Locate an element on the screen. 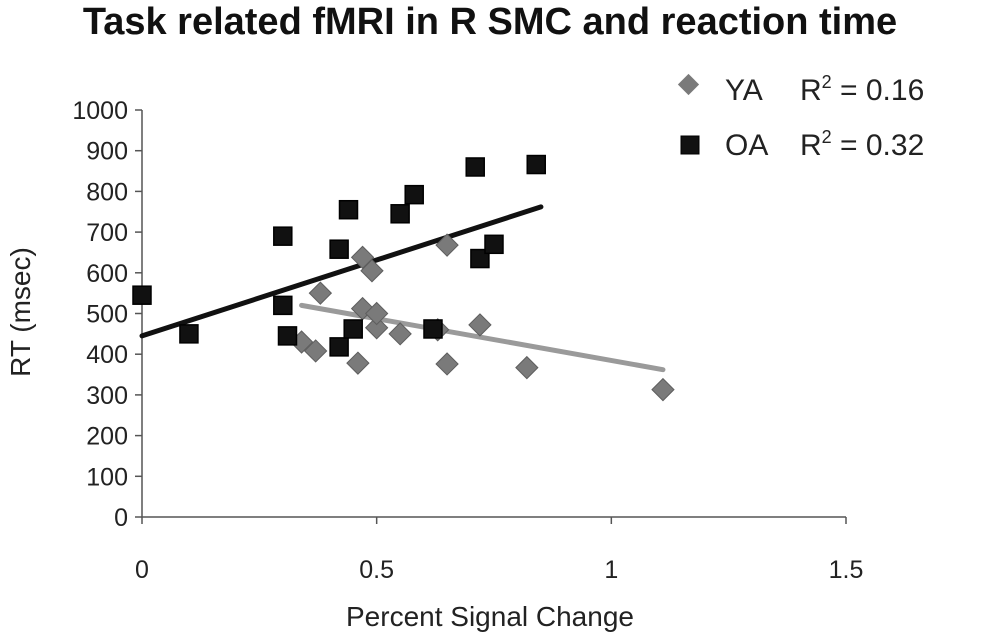  trendlines is located at coordinates (402, 288).